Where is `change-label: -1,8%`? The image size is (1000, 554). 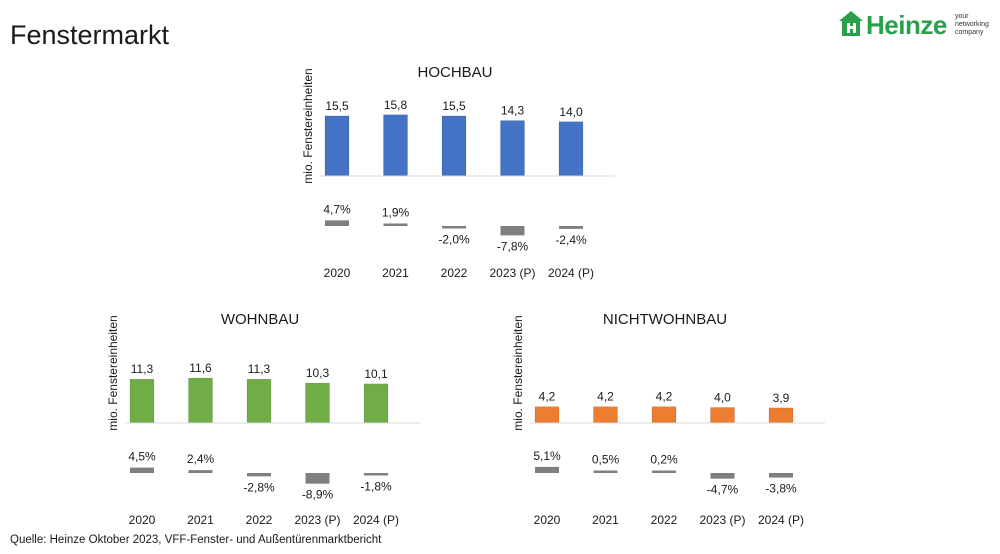 change-label: -1,8% is located at coordinates (376, 487).